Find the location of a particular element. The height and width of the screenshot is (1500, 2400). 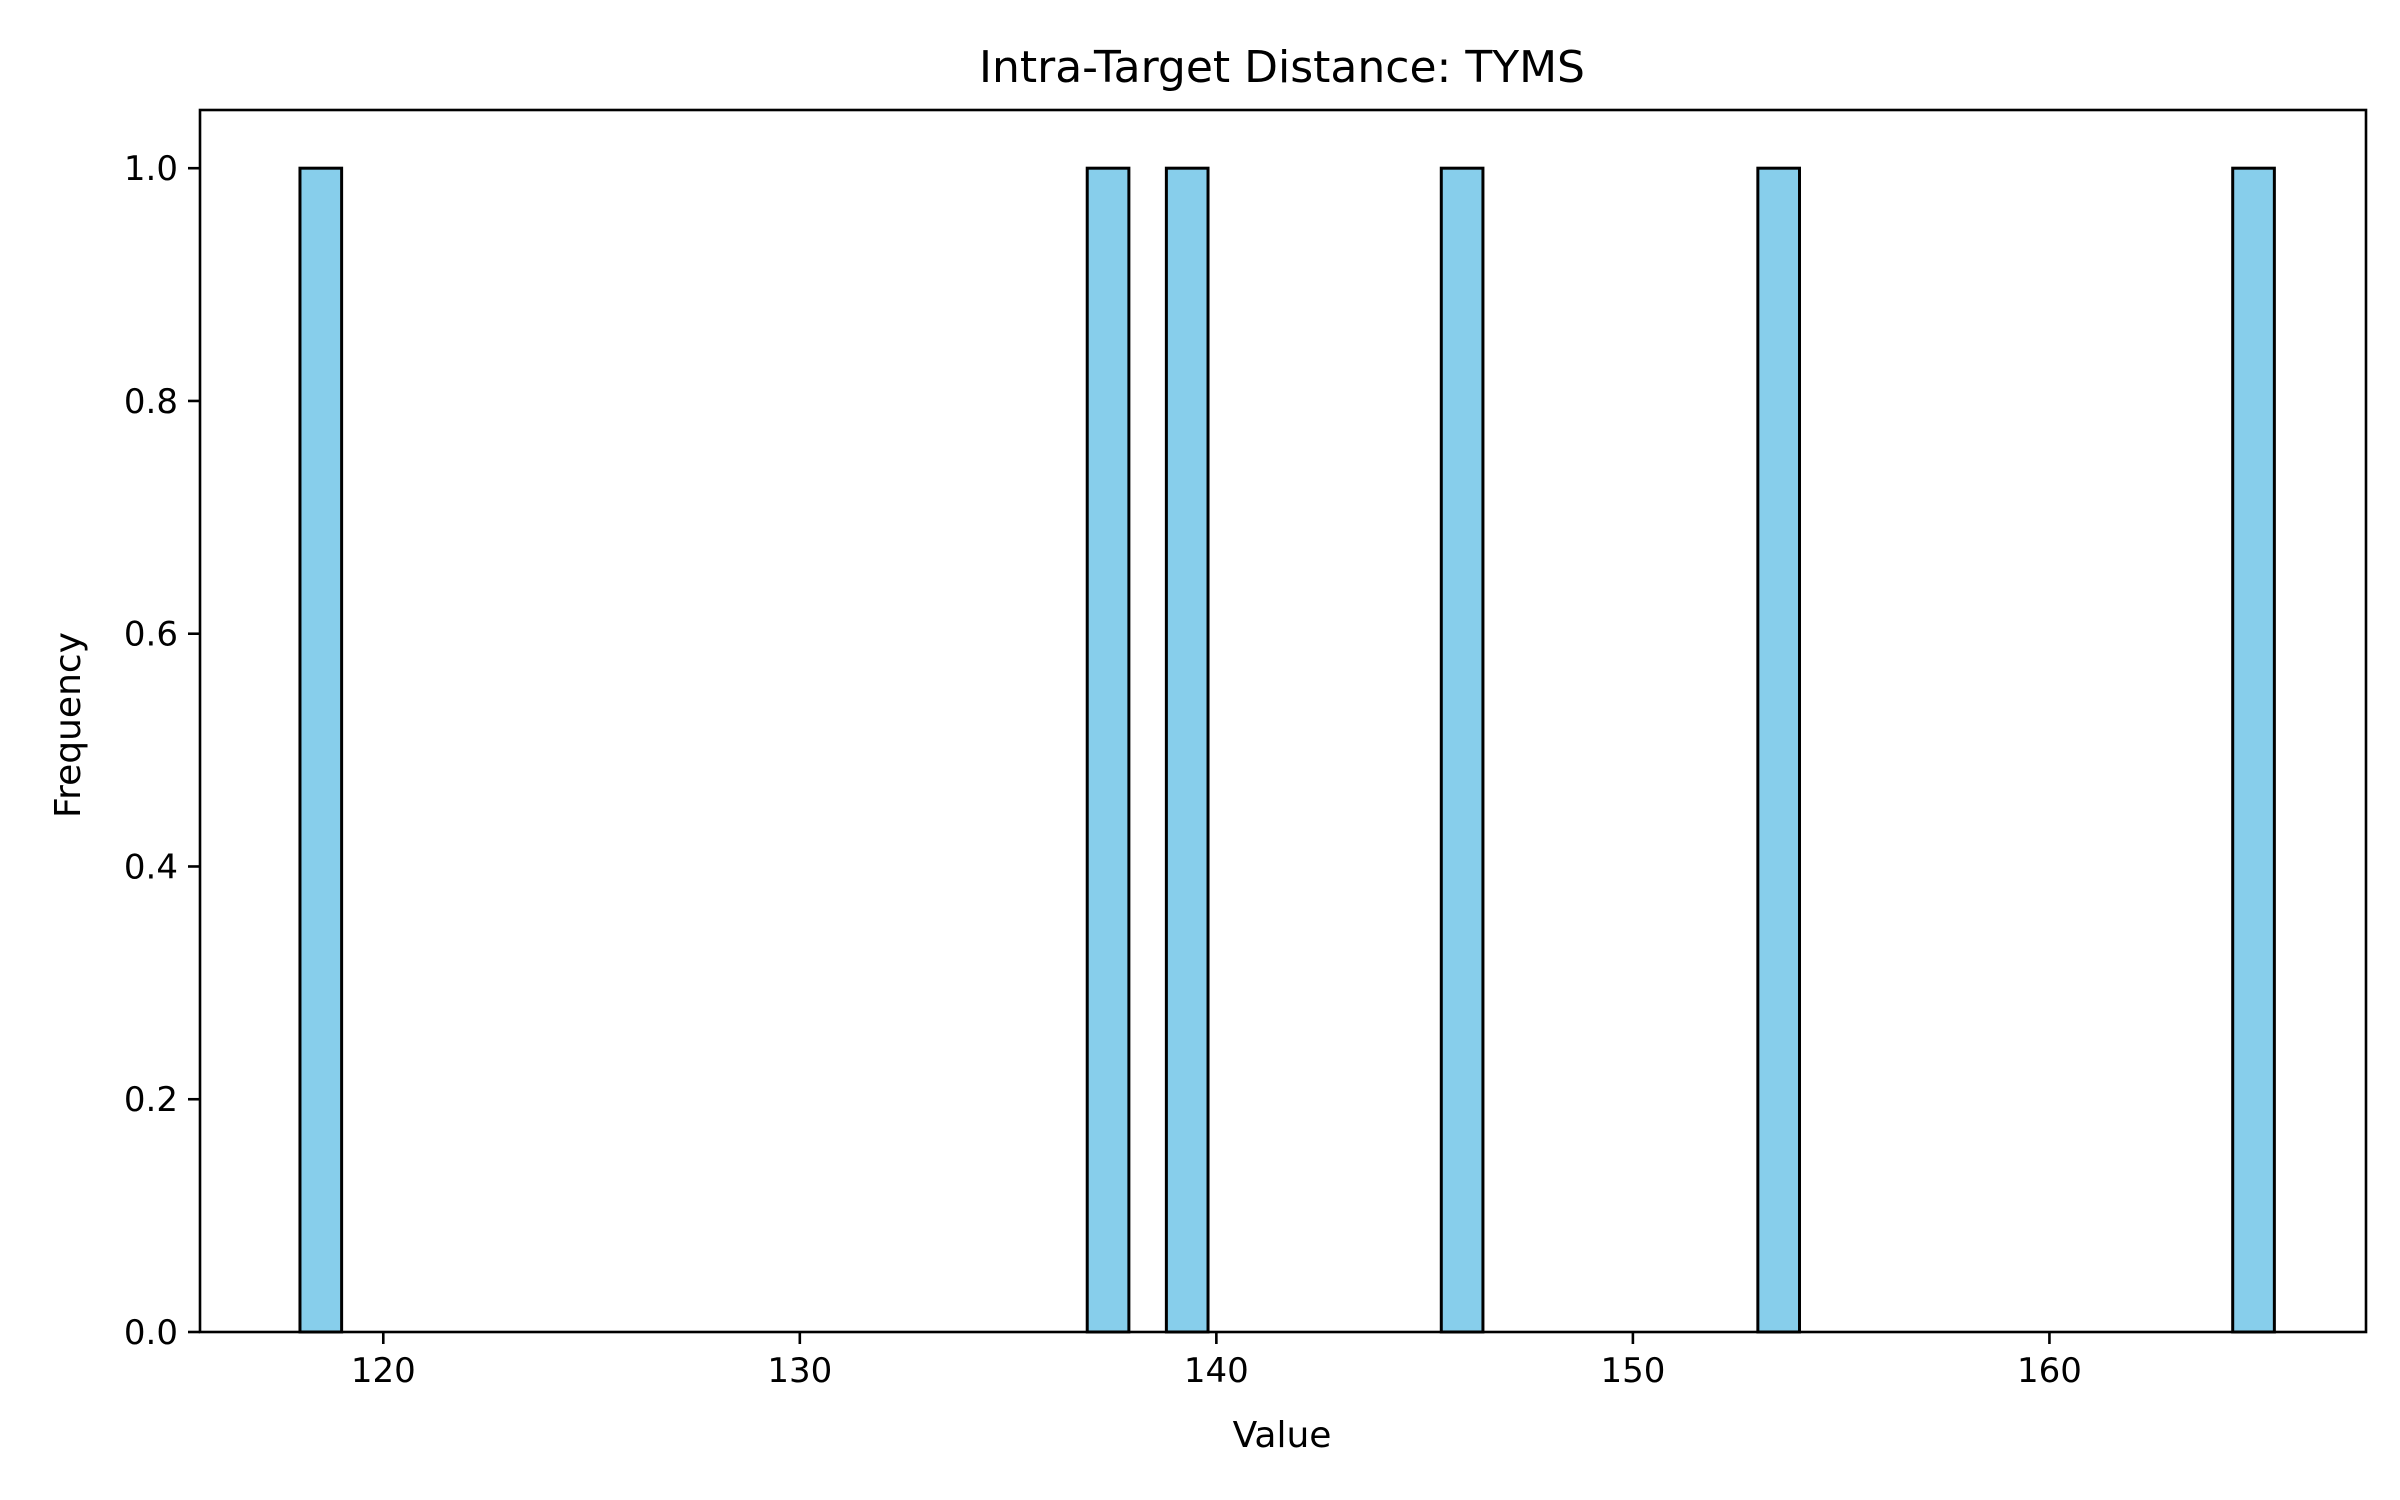

y-tick-label-3: 0.4 is located at coordinates (151, 867).